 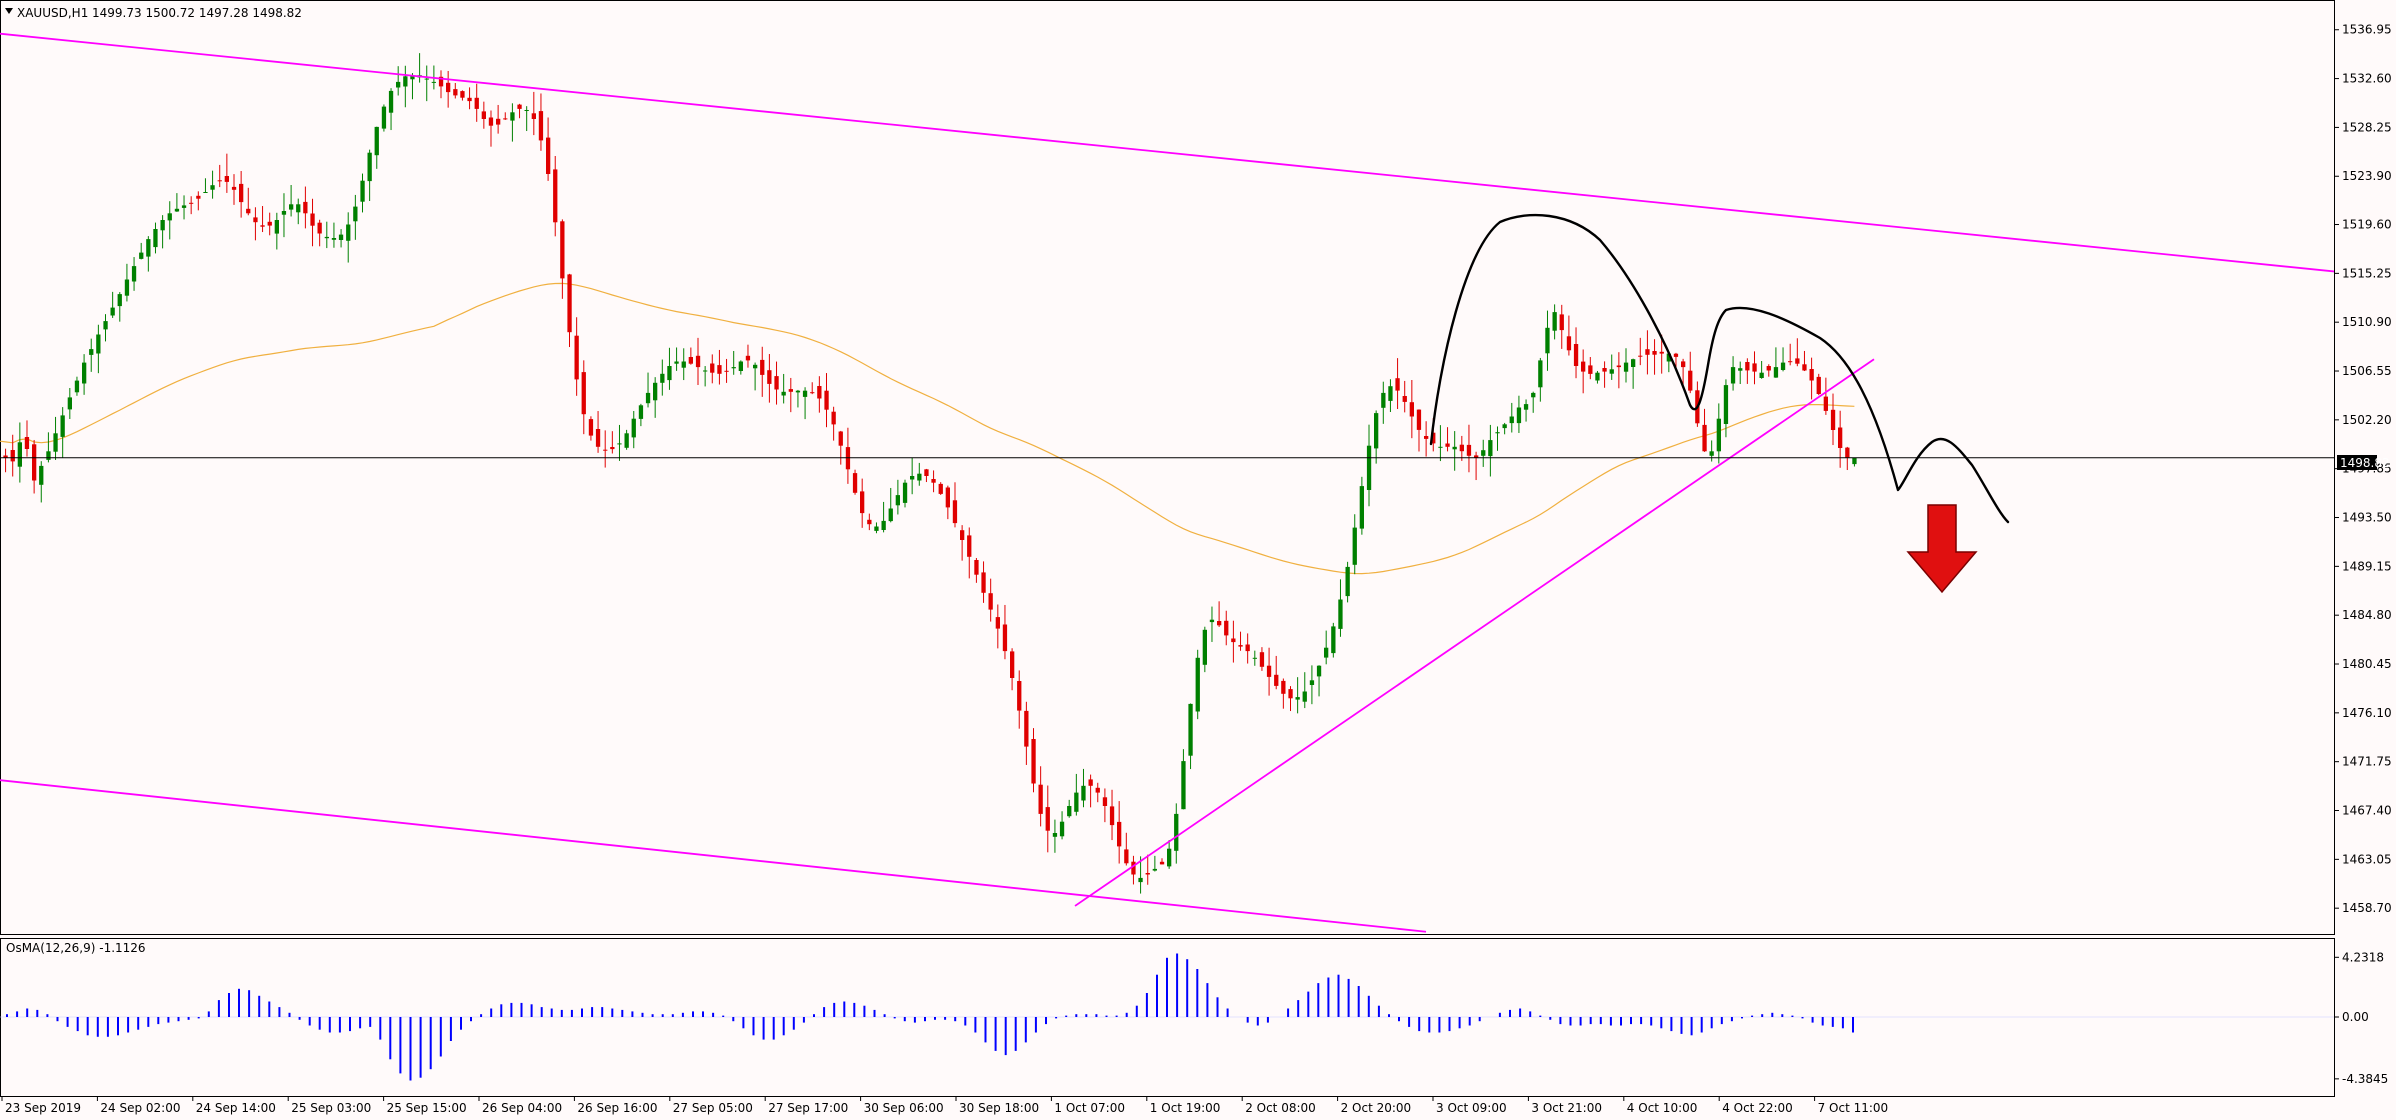 I want to click on price-tick-label: 1528.25, so click(x=2367, y=127).